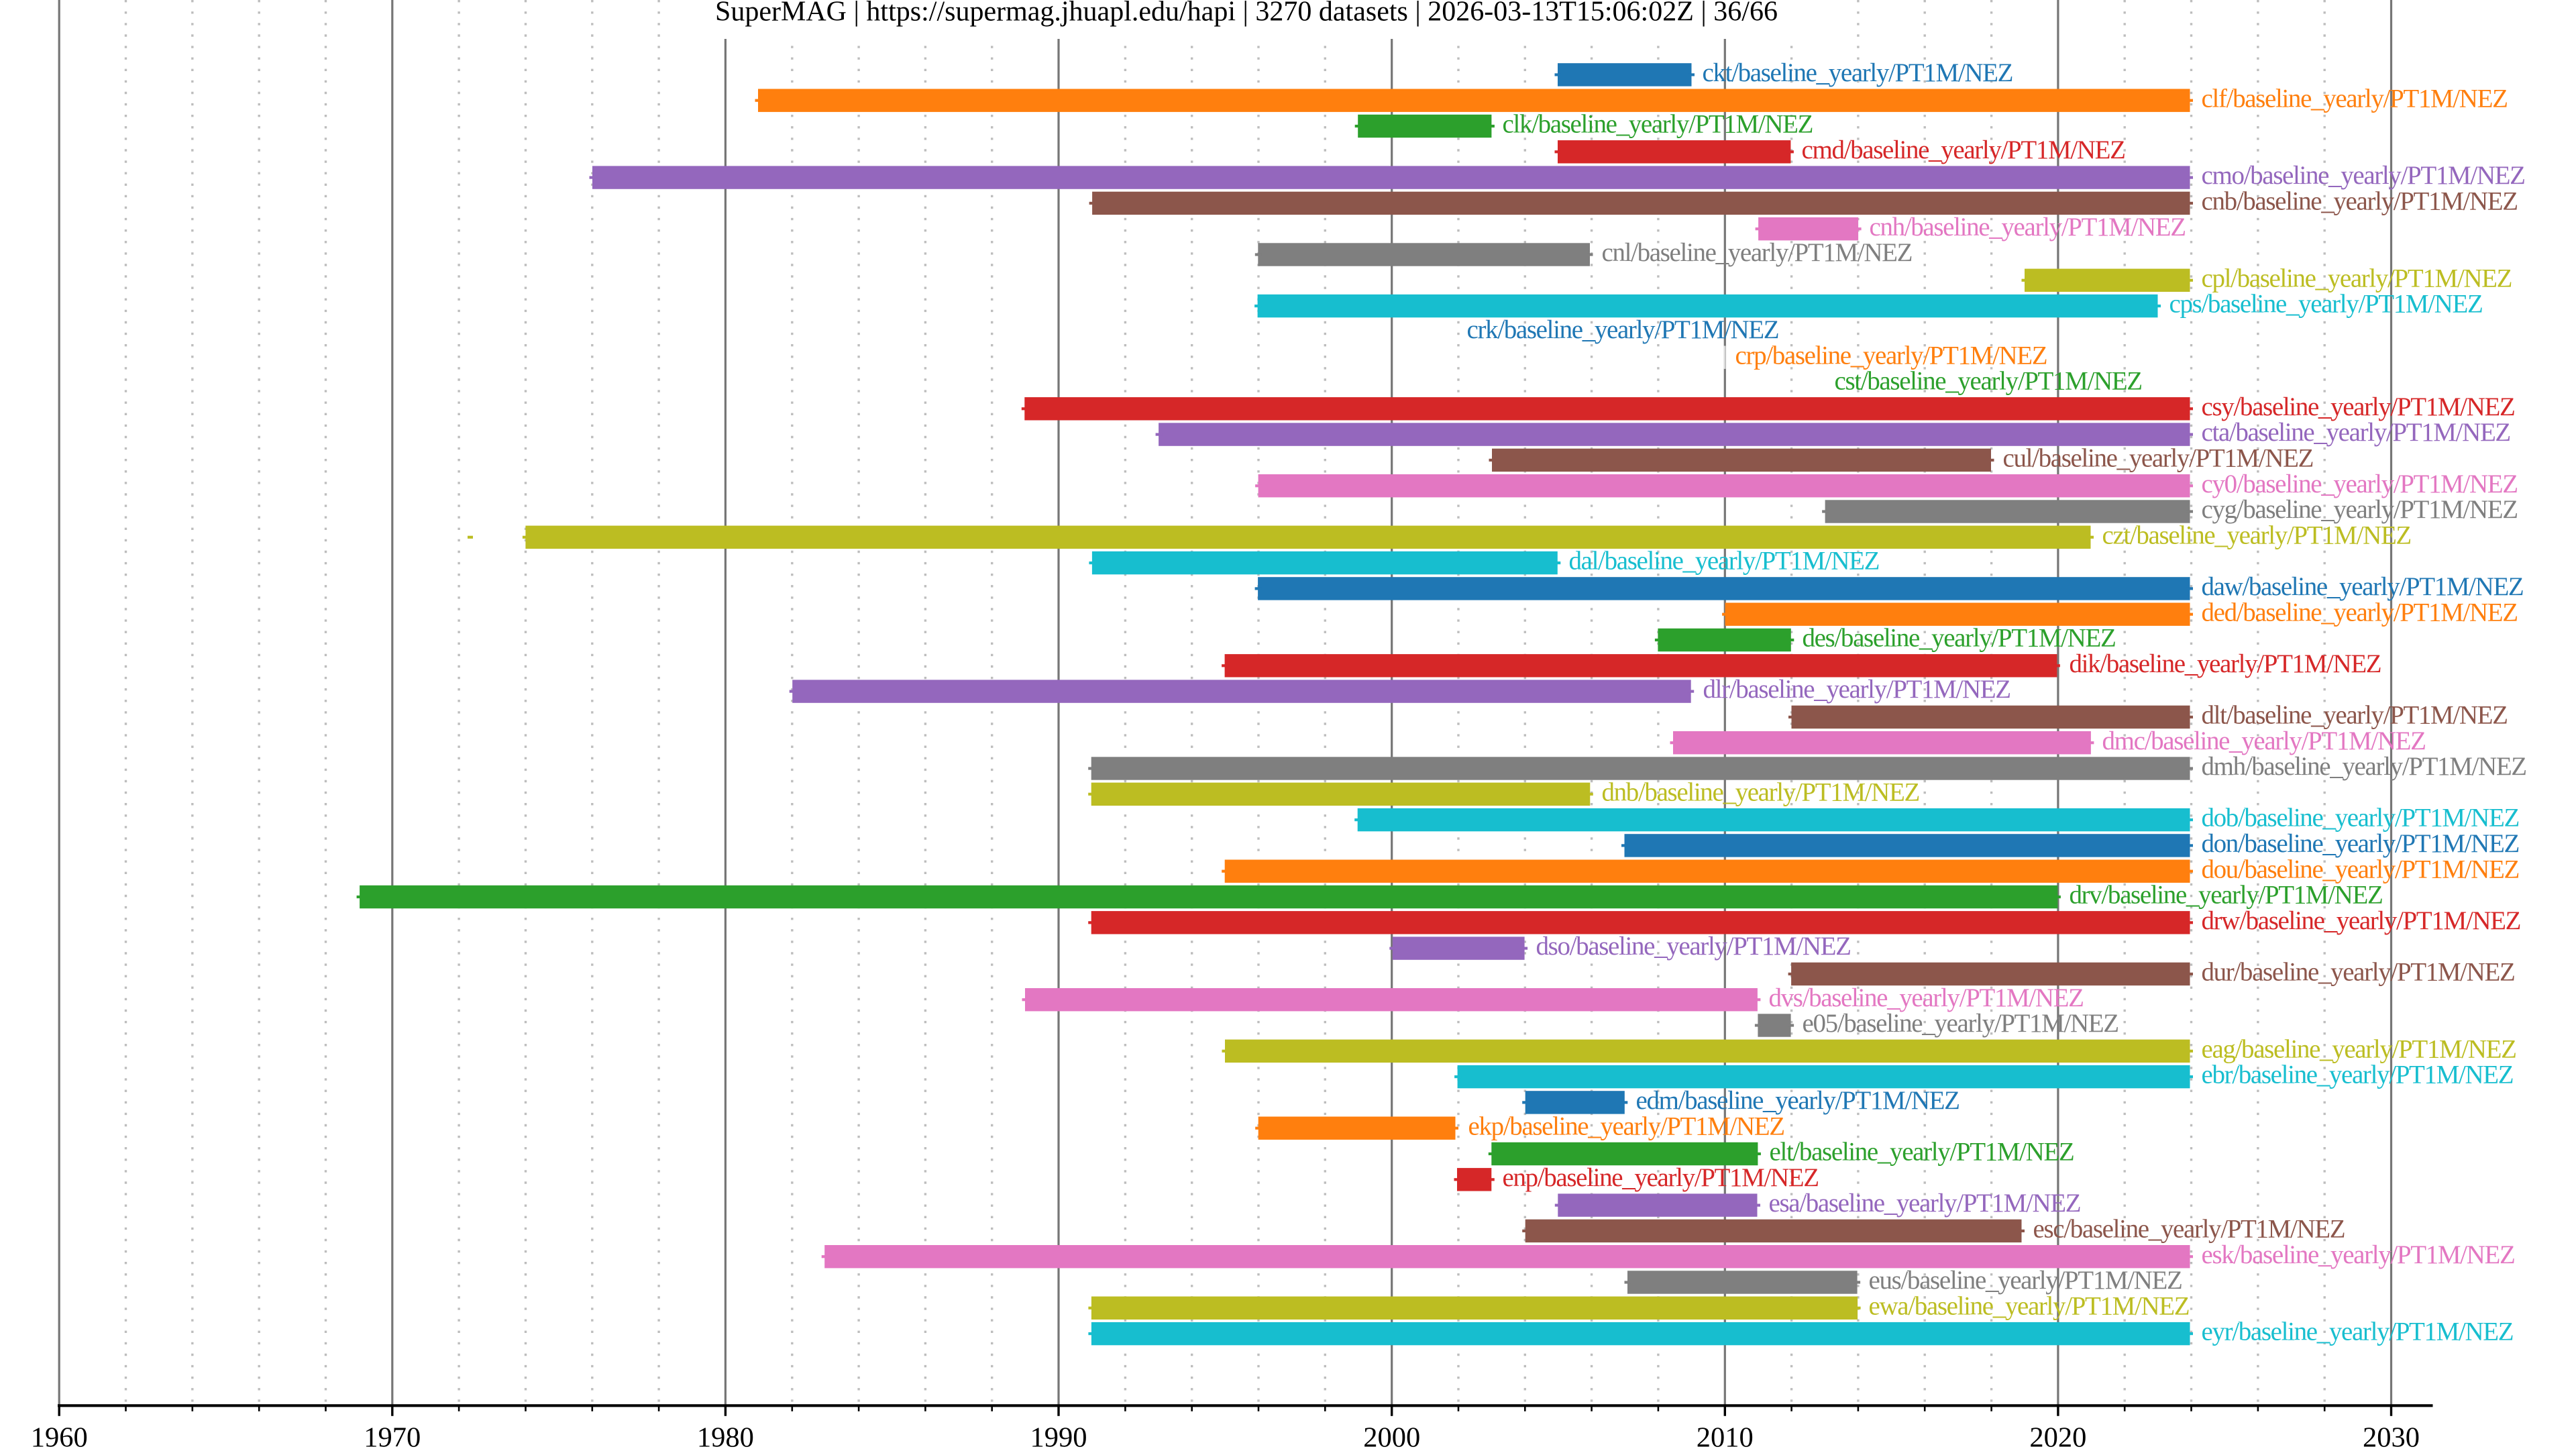 The width and height of the screenshot is (2576, 1449). I want to click on svg-text: cps/baseline_yearly/PT1M/NEZ, so click(2326, 304).